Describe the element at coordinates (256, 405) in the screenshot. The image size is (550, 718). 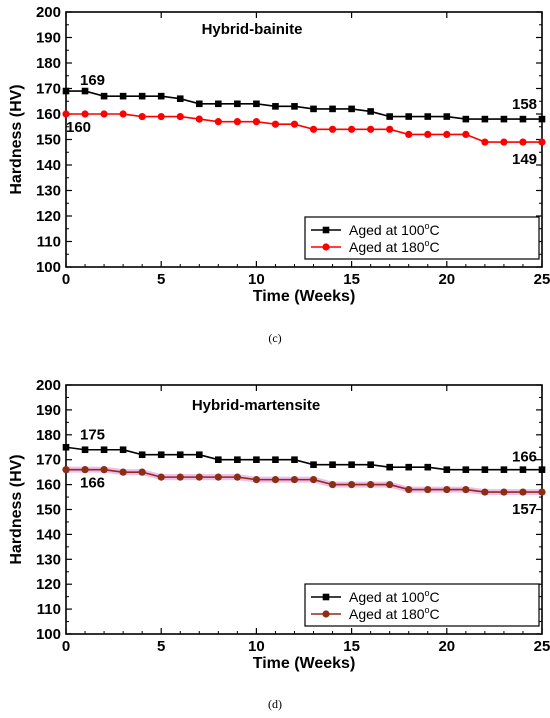
I see `chart-title: Hybrid-martensite` at that location.